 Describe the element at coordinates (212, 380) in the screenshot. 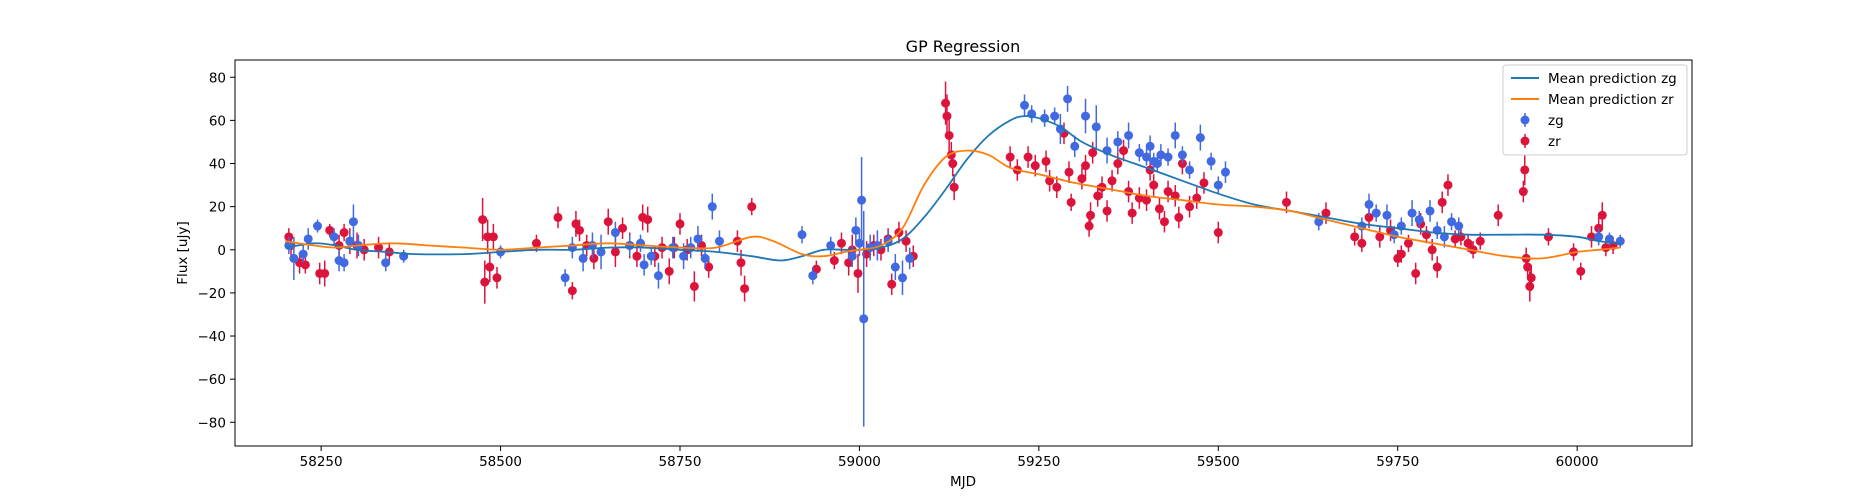

I see `y-tick-label: −60` at that location.